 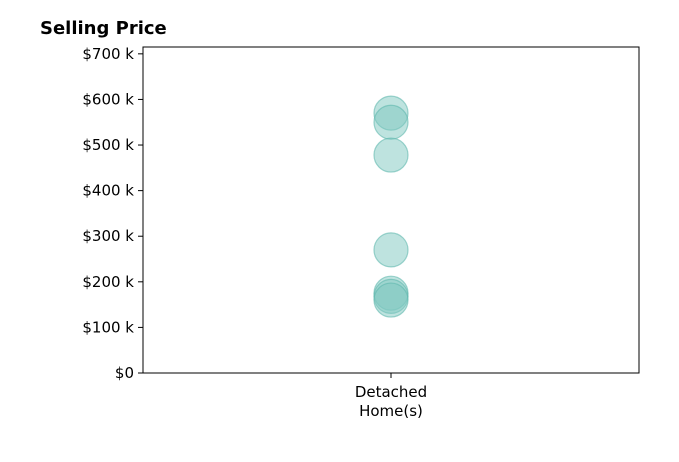 I want to click on y-tick-label: $200 k, so click(x=108, y=282).